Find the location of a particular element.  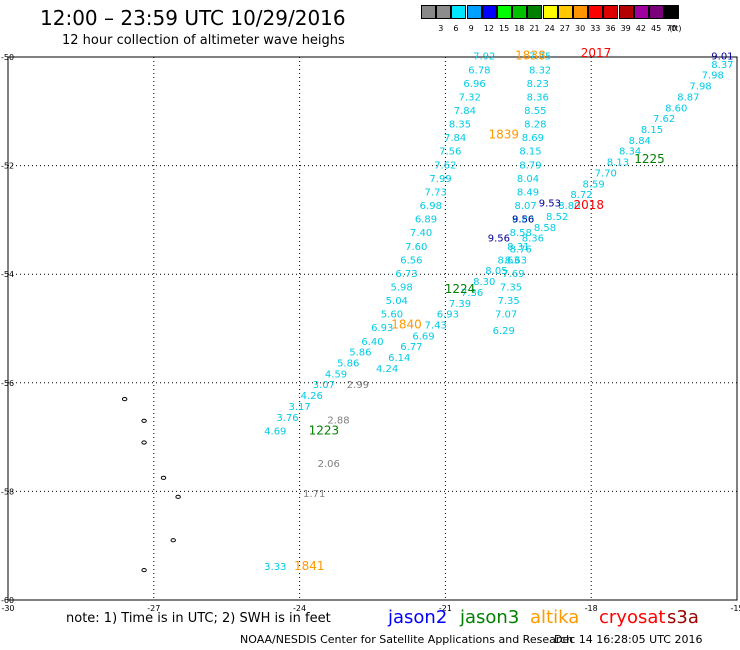

wave-height-value: 8.60 is located at coordinates (676, 108).